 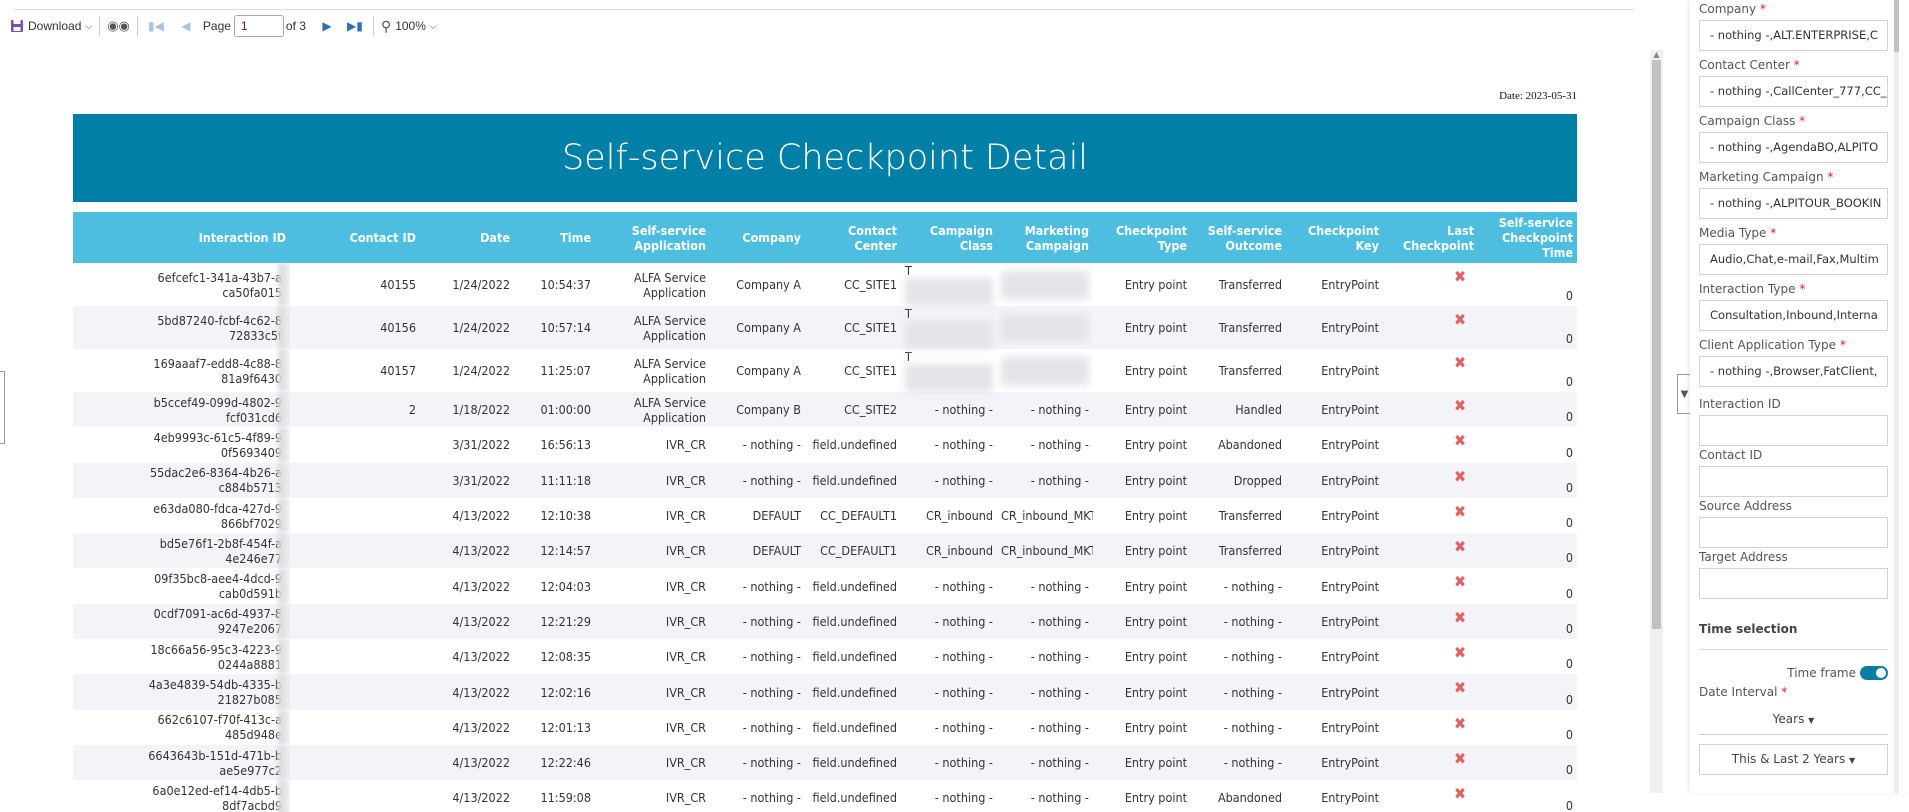 I want to click on save-icon, so click(x=17, y=26).